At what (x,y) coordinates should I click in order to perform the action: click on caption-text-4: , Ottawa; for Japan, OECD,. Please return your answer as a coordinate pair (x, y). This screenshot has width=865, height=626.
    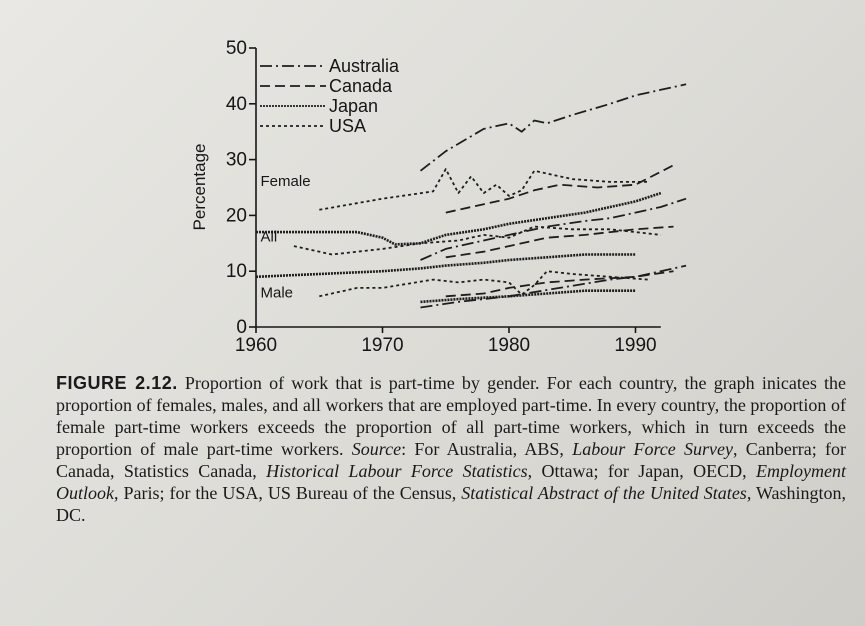
    Looking at the image, I should click on (642, 471).